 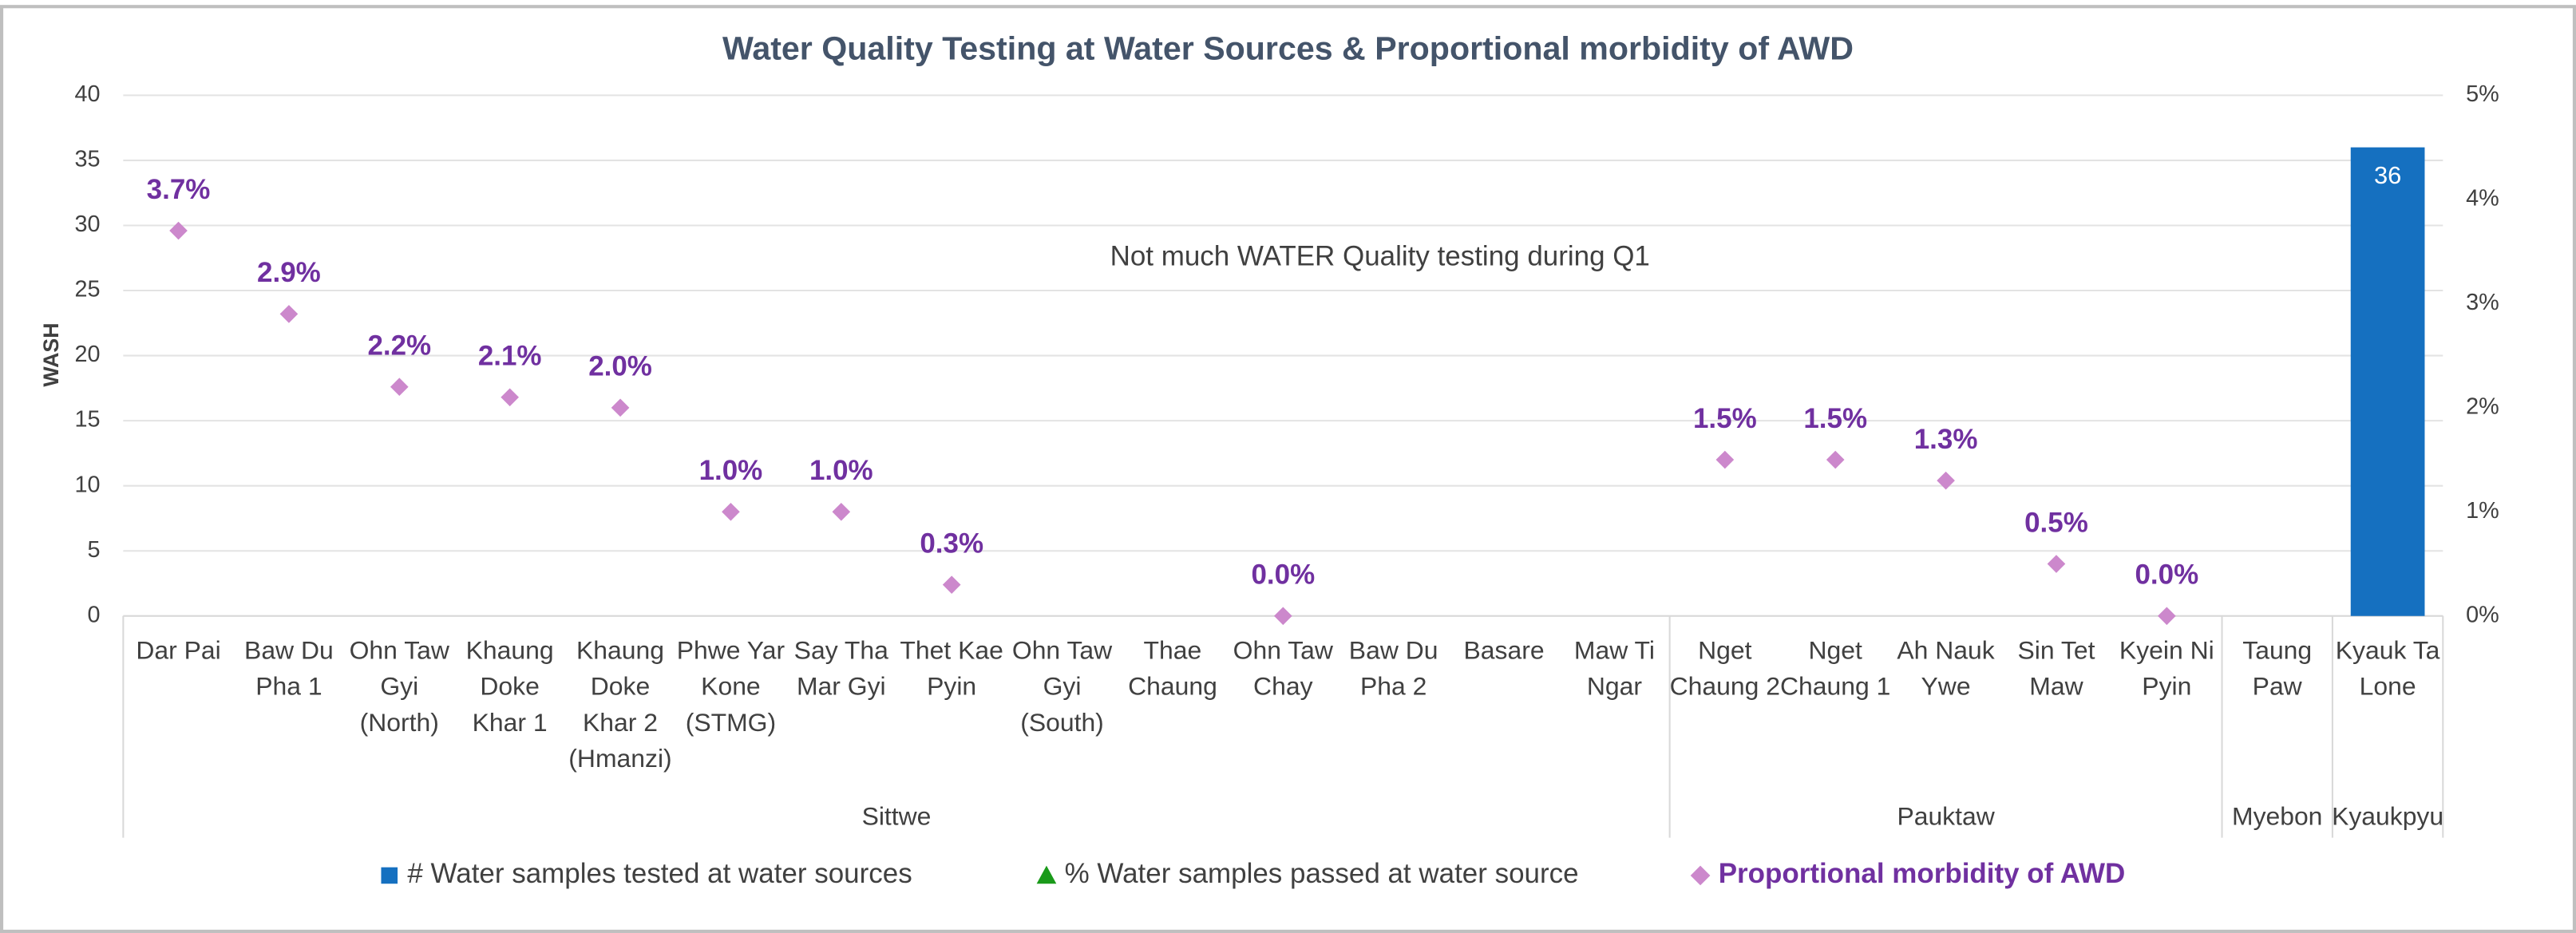 I want to click on legend-label: # Water samples tested at water sources, so click(x=660, y=874).